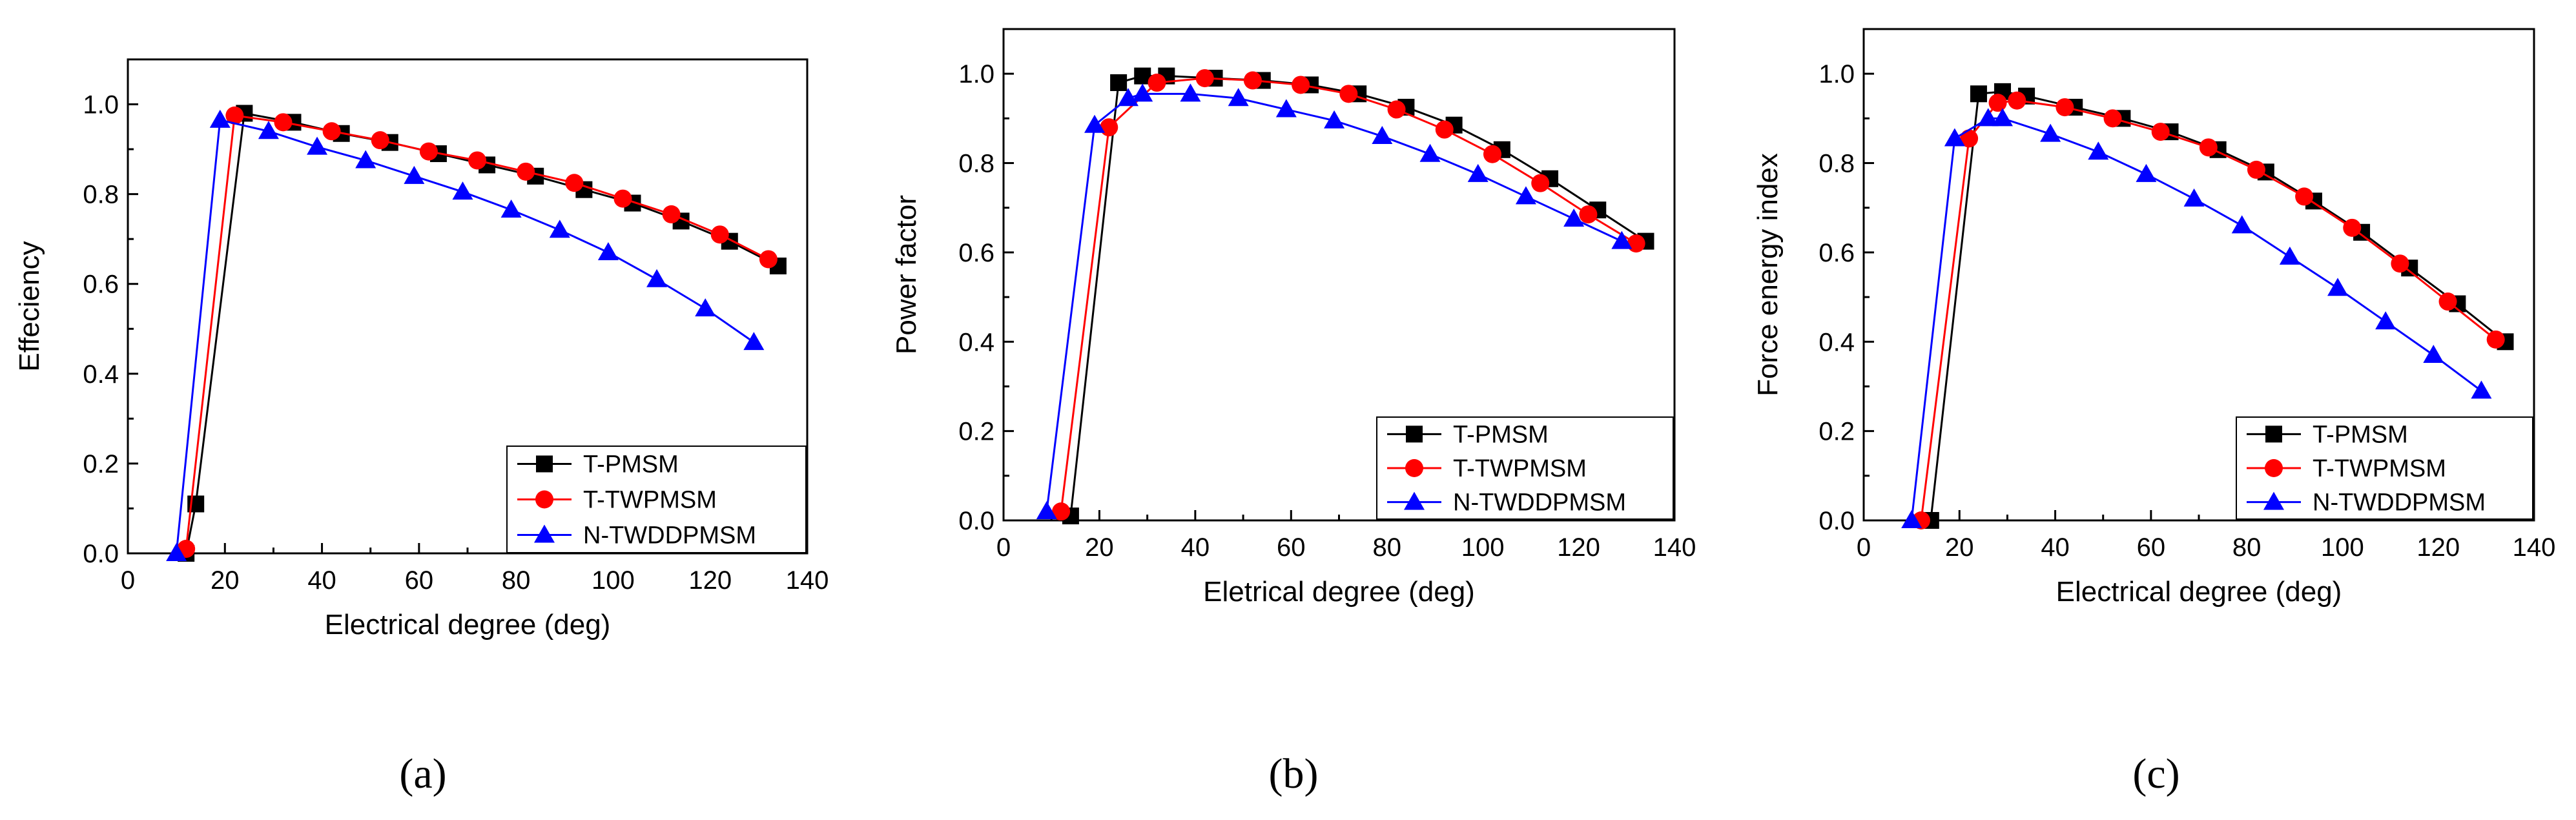 This screenshot has width=2576, height=820. Describe the element at coordinates (1768, 274) in the screenshot. I see `y-axis-title: Force energy index` at that location.